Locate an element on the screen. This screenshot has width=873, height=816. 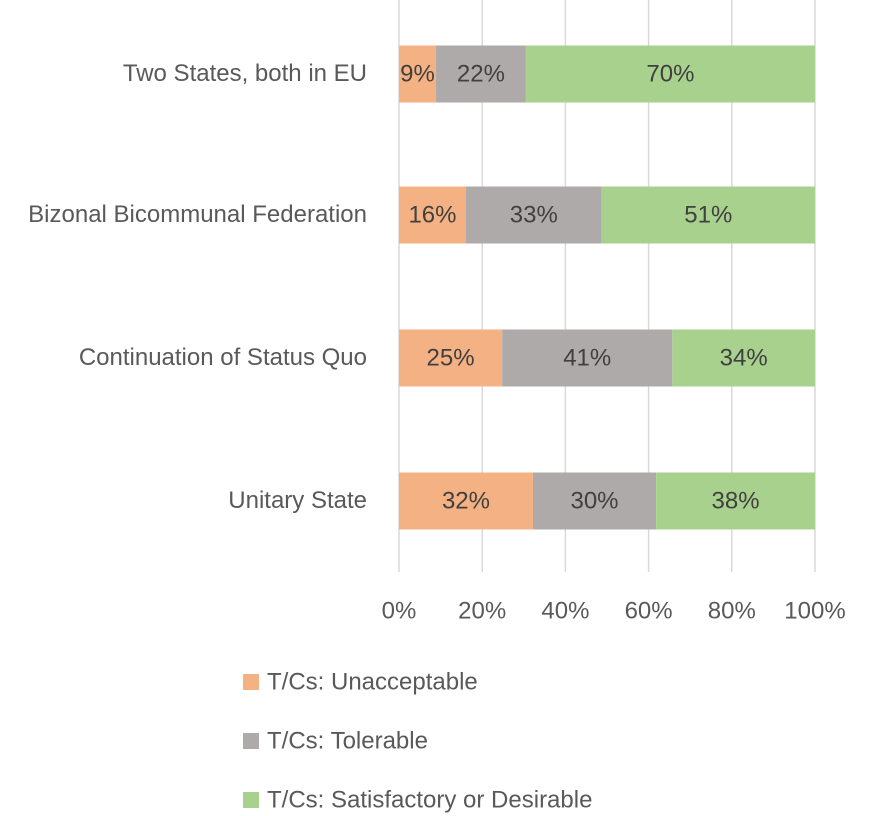
data-label: 25% is located at coordinates (451, 357).